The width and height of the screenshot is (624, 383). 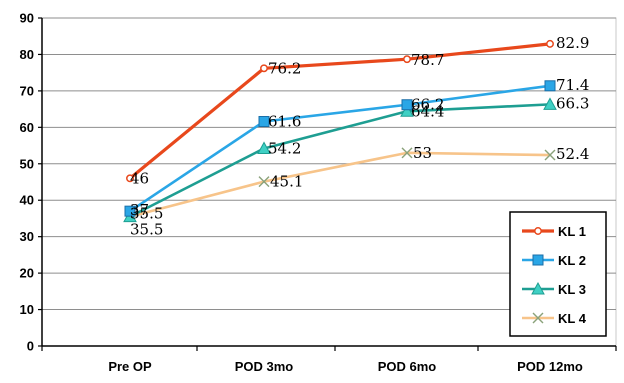 I want to click on y-tick-label: 30, so click(x=27, y=236).